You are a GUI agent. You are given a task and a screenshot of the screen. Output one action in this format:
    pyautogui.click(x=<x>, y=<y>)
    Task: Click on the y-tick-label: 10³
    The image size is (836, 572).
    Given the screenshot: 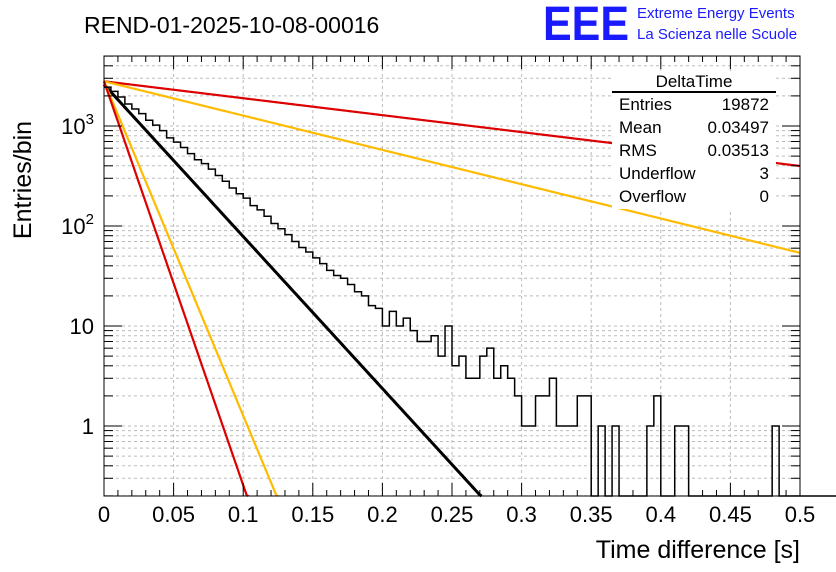 What is the action you would take?
    pyautogui.click(x=77, y=125)
    